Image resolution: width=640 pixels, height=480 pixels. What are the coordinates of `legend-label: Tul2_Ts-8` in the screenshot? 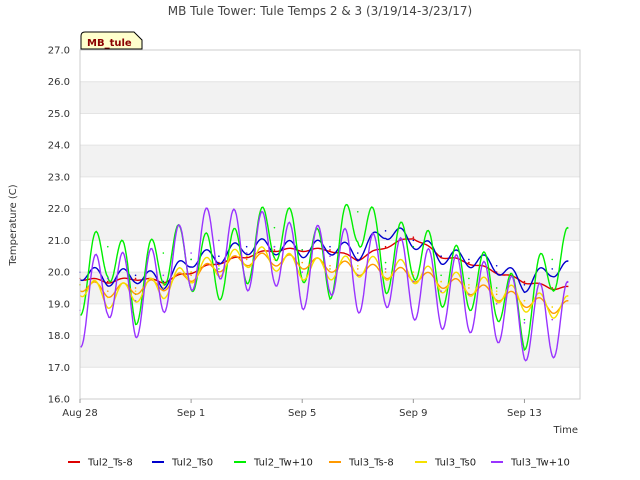 It's located at (110, 463).